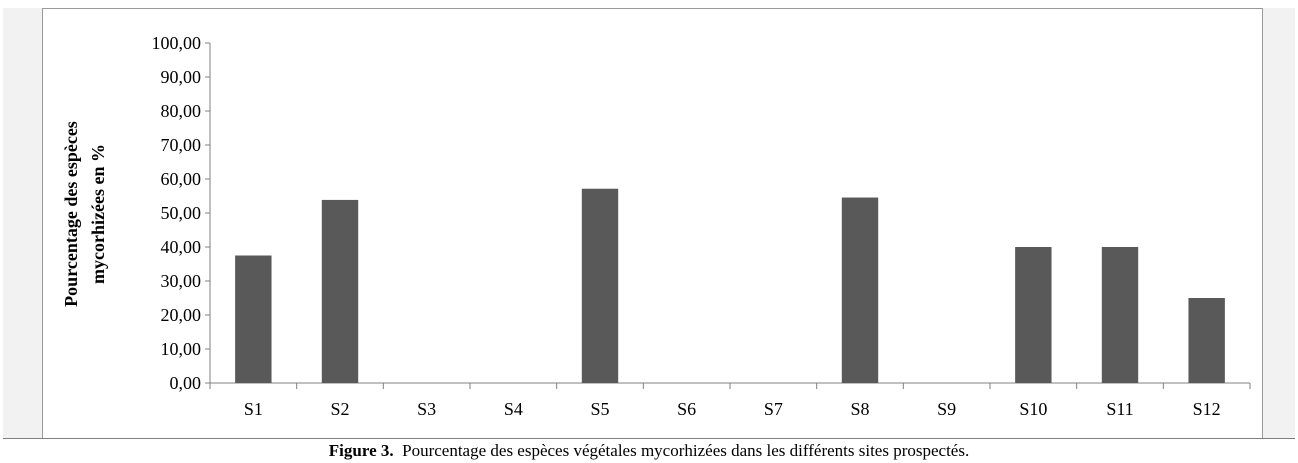  What do you see at coordinates (98, 214) in the screenshot?
I see `y-axis-title-line2: mycorhizées en %` at bounding box center [98, 214].